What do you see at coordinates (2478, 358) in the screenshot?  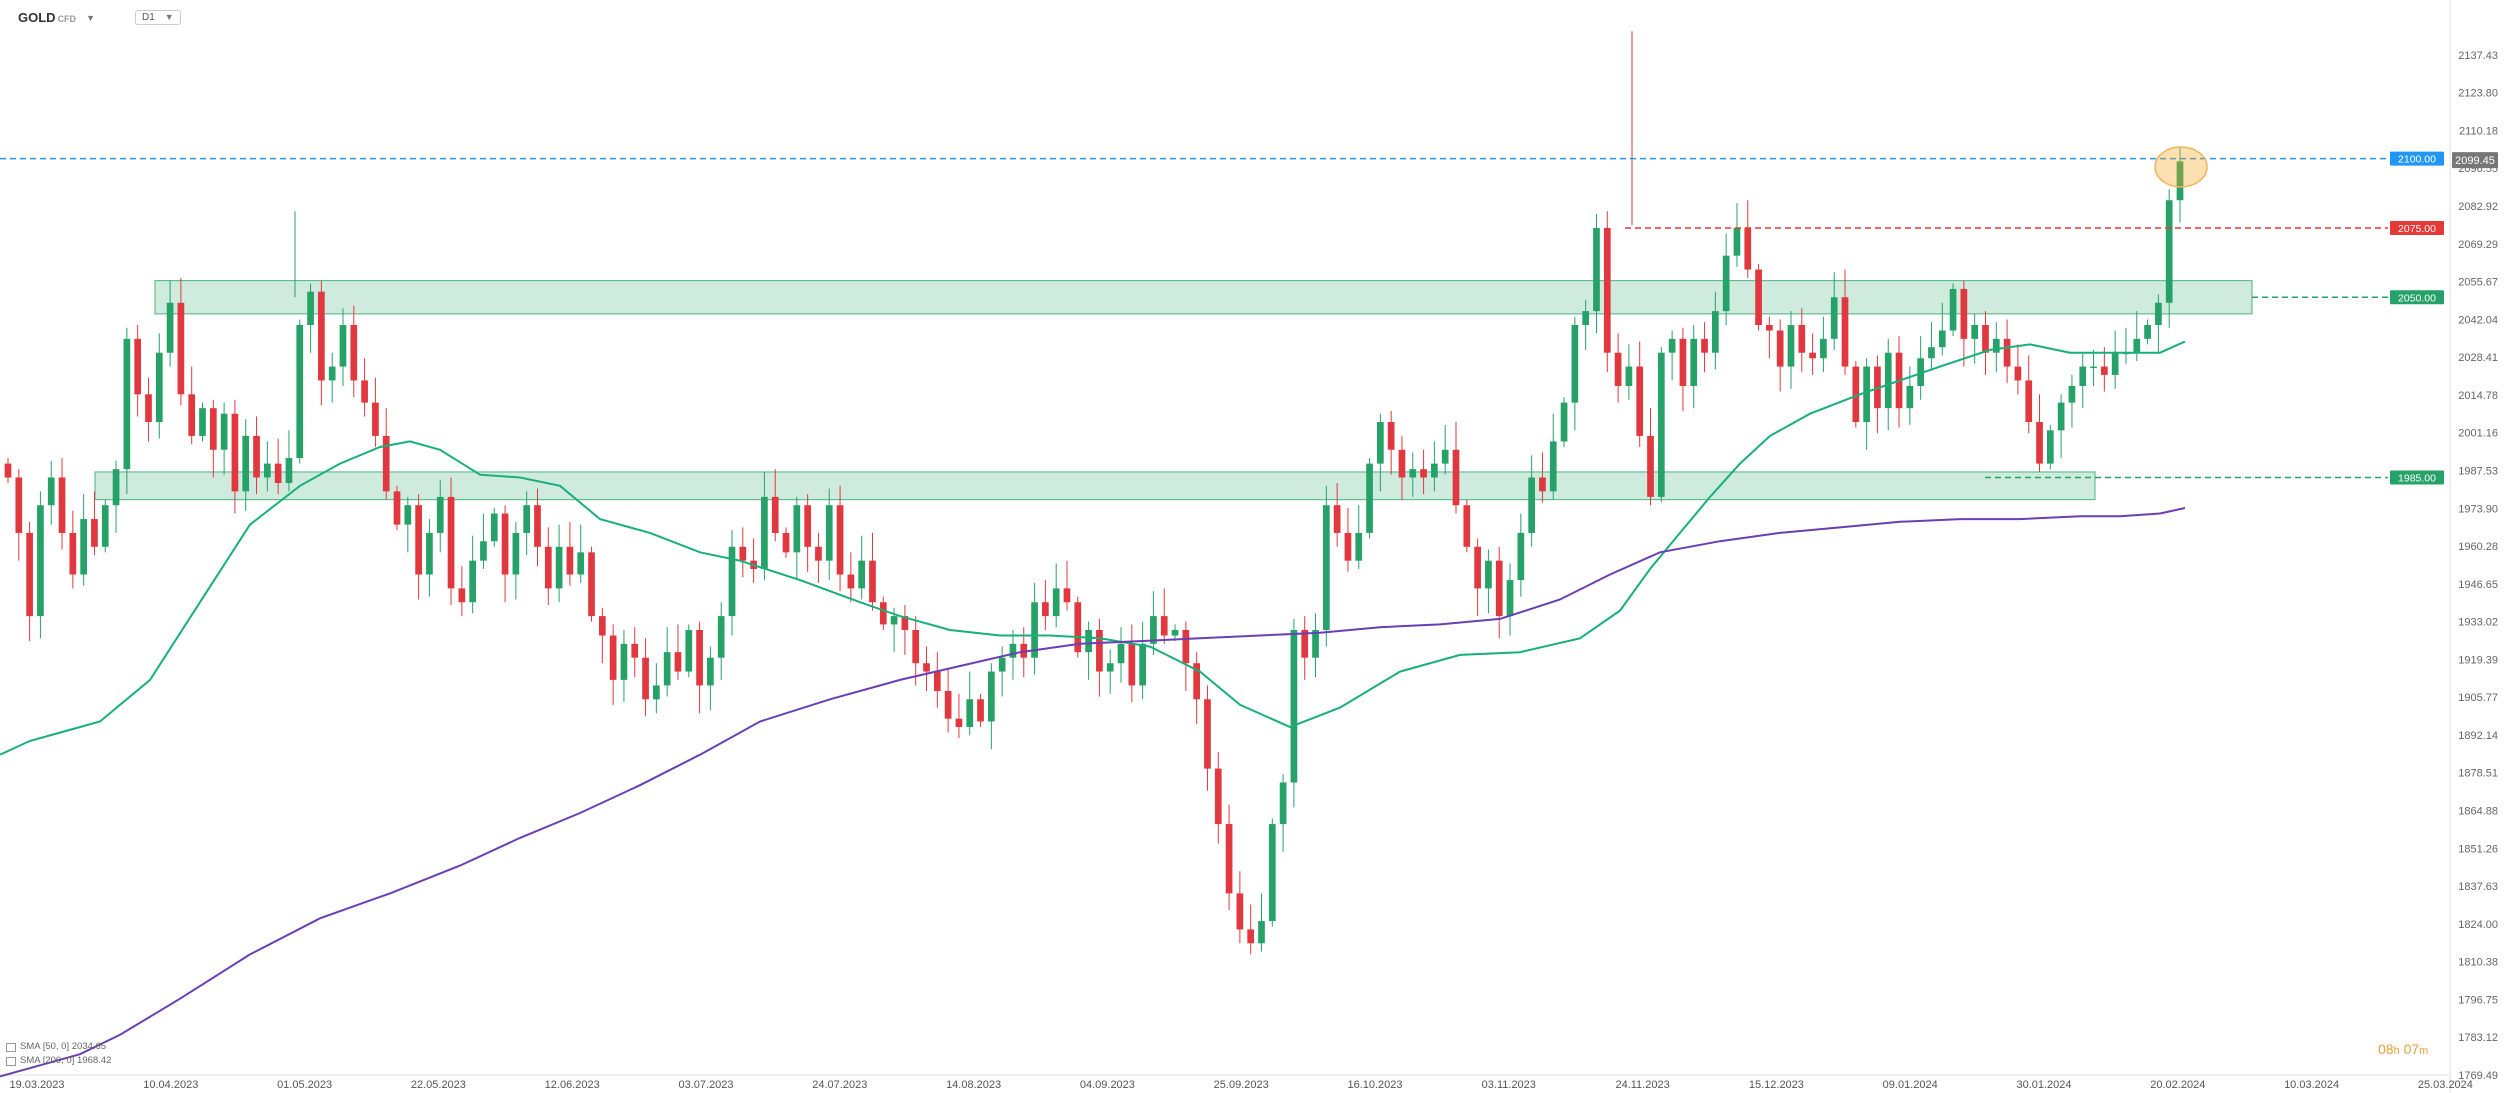 I see `y-tick-label: 2028.41` at bounding box center [2478, 358].